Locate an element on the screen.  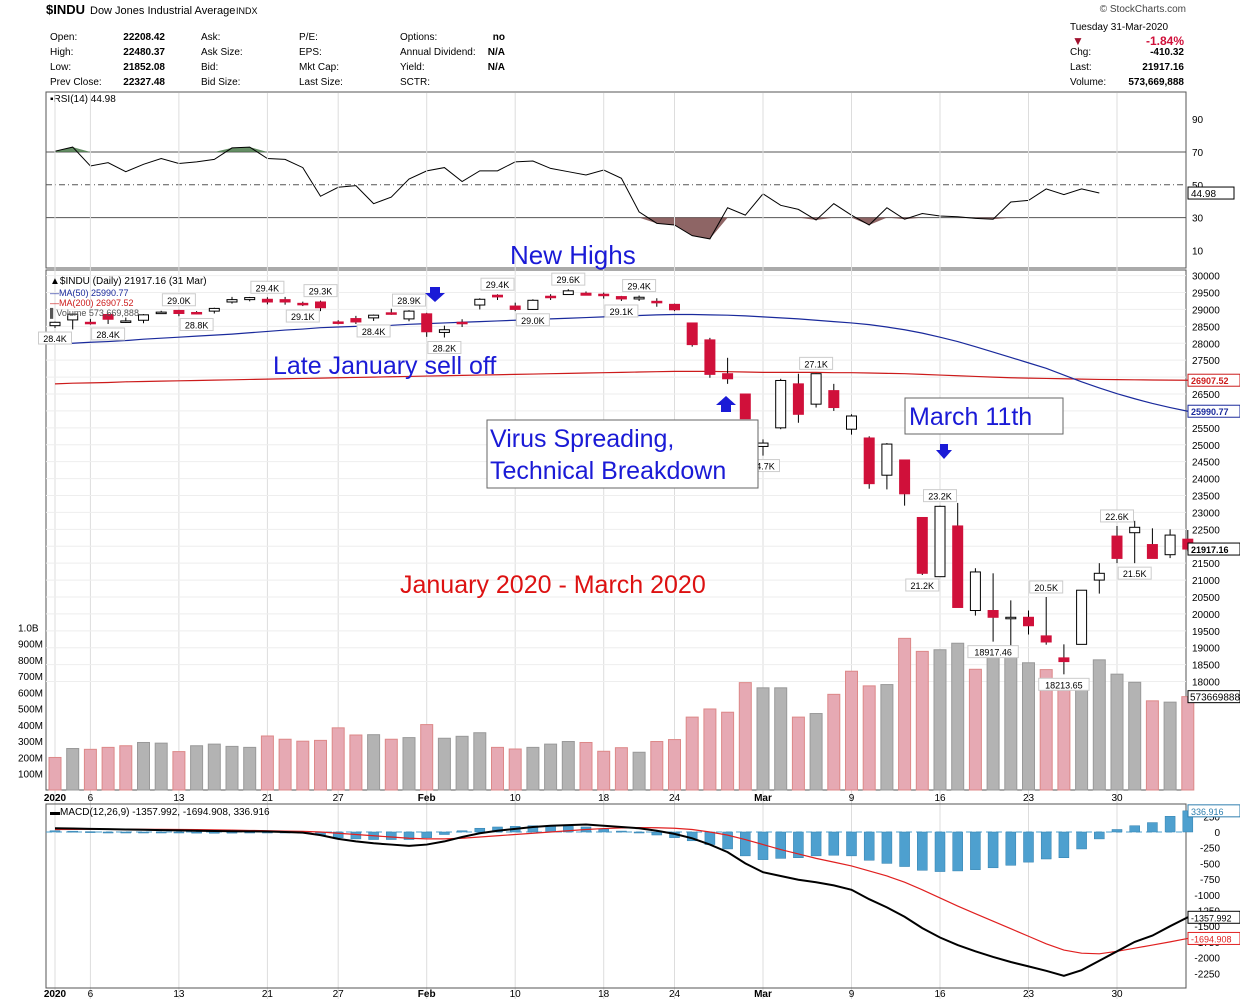
price-tick-label: 20500 is located at coordinates (1206, 598).